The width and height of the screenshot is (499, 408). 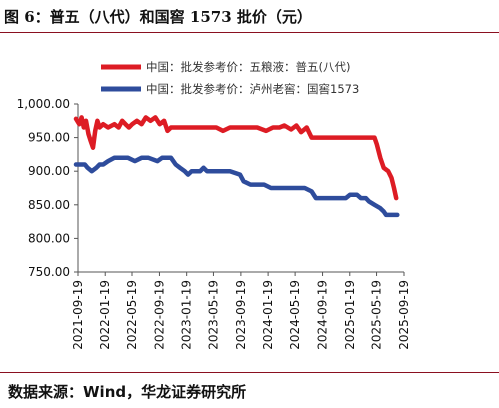 I want to click on legend-label-series-2: 中国：批发参考价：泸州老窖：国窖1573, so click(x=252, y=89).